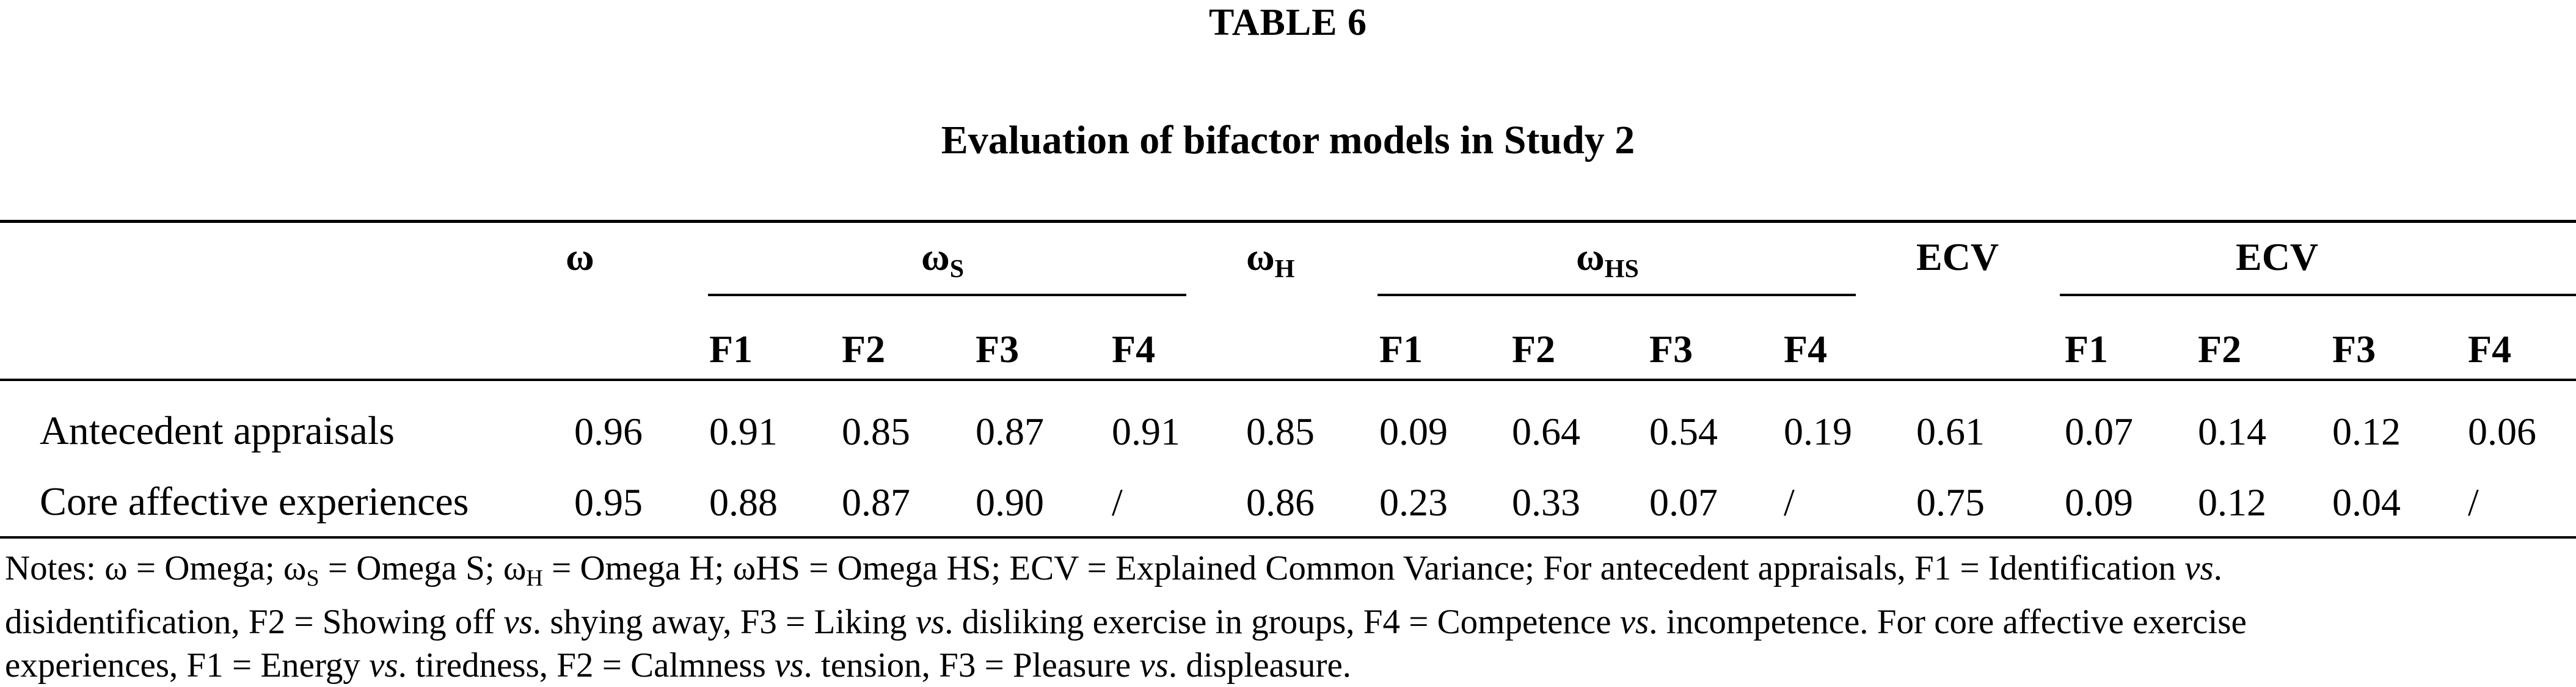 This screenshot has width=2576, height=687. Describe the element at coordinates (2087, 349) in the screenshot. I see `header-ecv-f1: F1` at that location.